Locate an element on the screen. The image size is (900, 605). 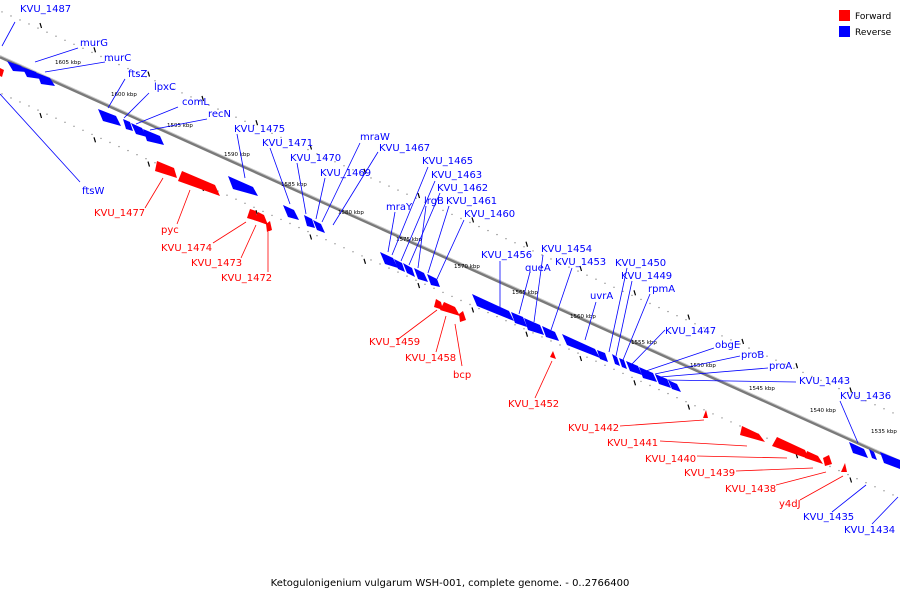
gene-label: KVU_1471 is located at coordinates (287, 143).